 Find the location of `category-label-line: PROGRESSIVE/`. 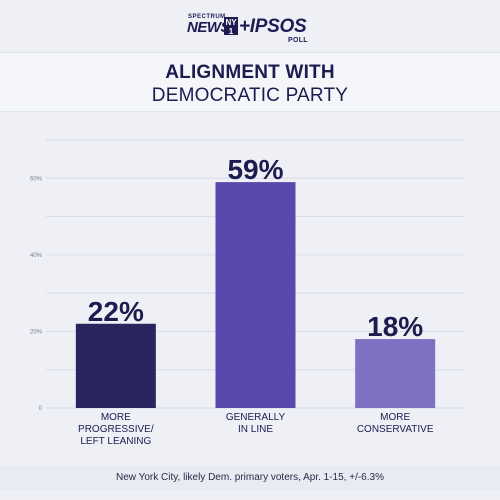

category-label-line: PROGRESSIVE/ is located at coordinates (116, 429).